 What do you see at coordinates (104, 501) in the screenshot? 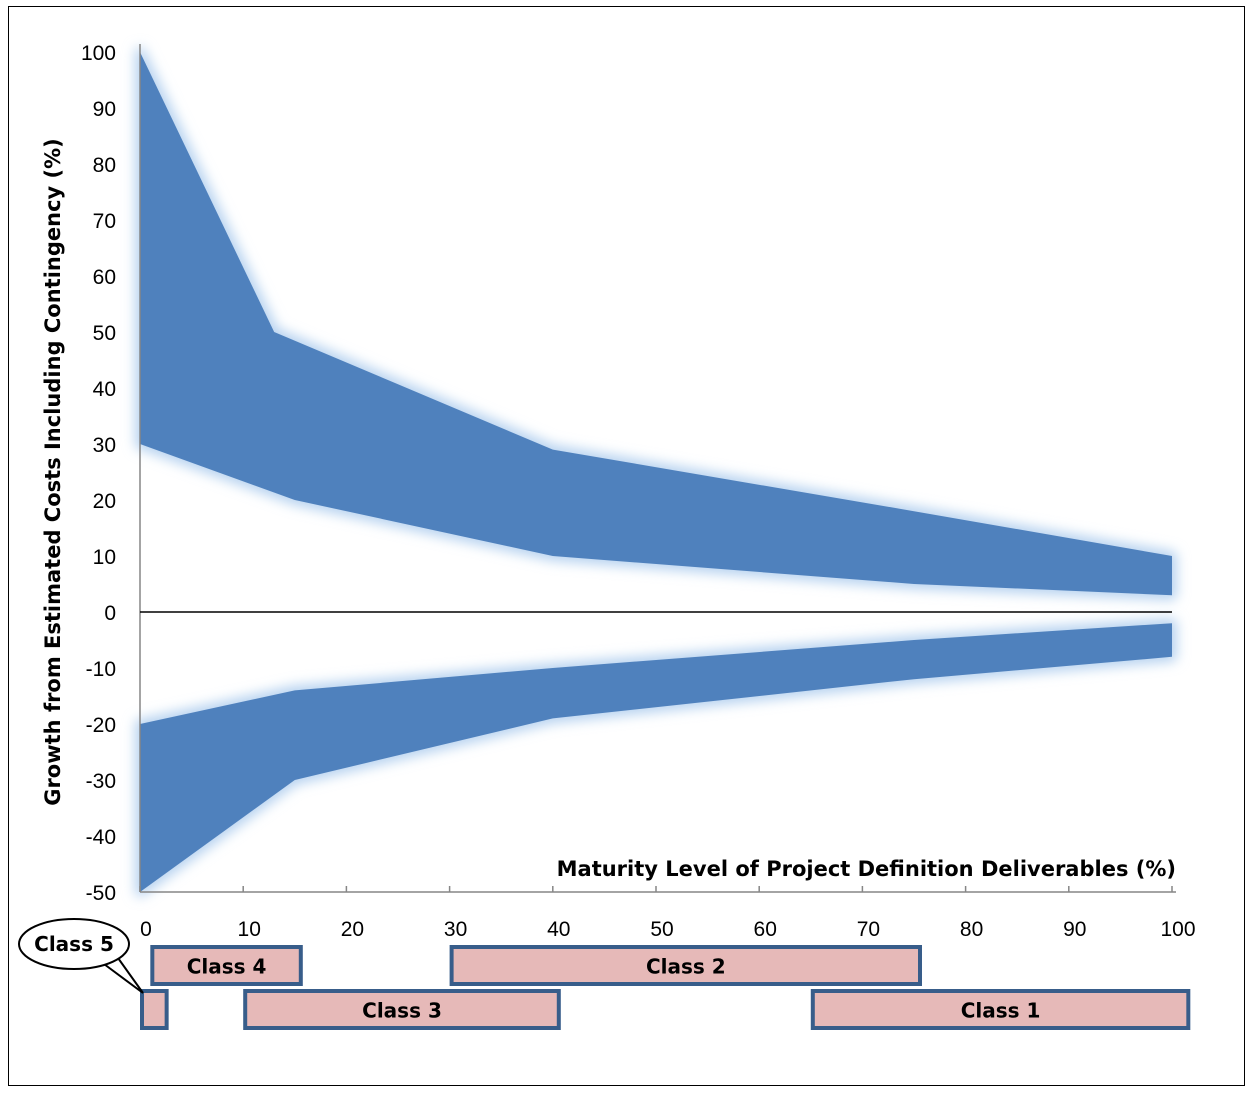
I see `y-tick-label: 20` at bounding box center [104, 501].